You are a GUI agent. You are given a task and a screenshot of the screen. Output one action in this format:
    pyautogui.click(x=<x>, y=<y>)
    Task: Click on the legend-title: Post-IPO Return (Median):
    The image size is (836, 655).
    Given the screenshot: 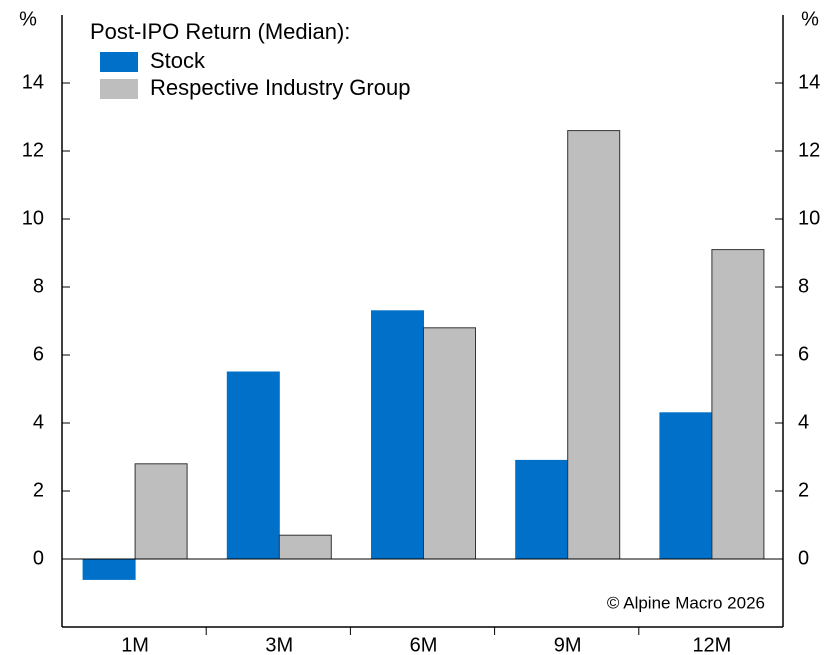 What is the action you would take?
    pyautogui.click(x=220, y=31)
    